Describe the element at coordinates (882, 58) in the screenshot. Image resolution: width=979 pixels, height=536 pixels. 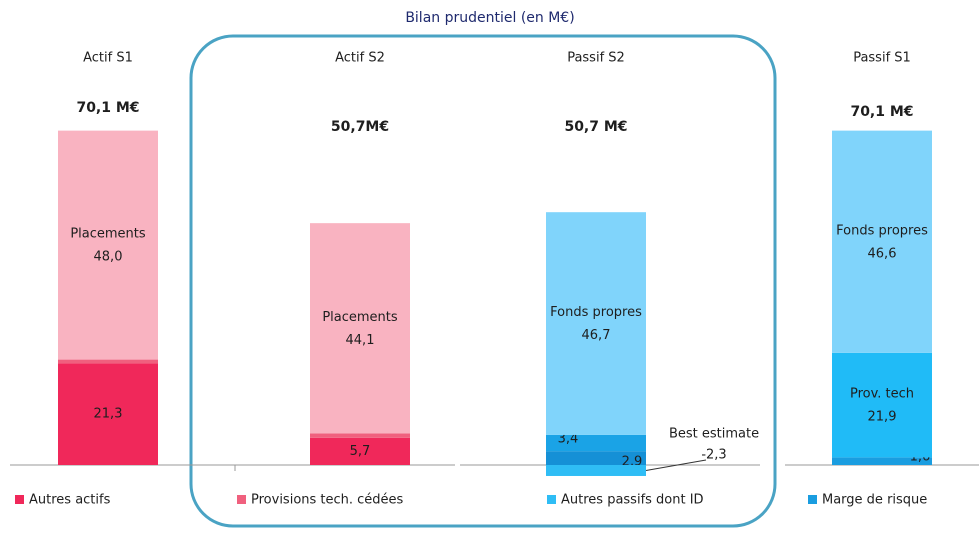
I see `bar-category: Passif S1` at that location.